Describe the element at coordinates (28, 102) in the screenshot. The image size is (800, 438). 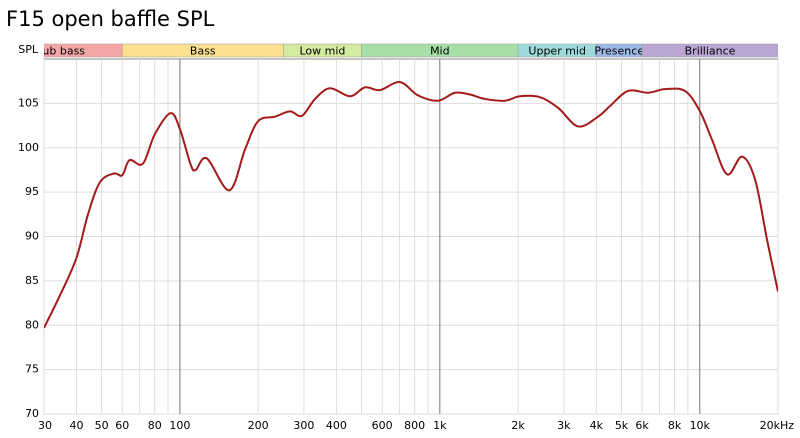
I see `y-tick-label: 105` at that location.